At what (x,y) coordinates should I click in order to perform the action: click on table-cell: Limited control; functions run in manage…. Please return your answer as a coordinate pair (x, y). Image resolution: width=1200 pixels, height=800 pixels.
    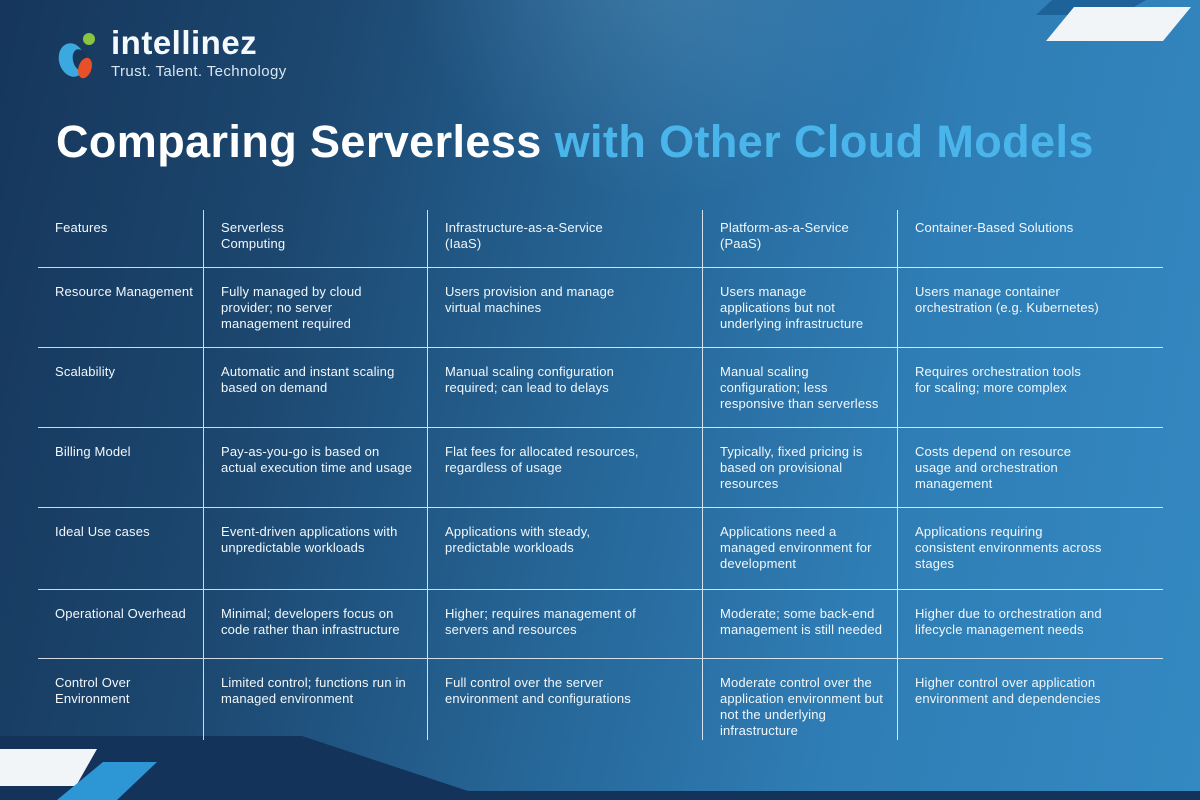
    Looking at the image, I should click on (315, 699).